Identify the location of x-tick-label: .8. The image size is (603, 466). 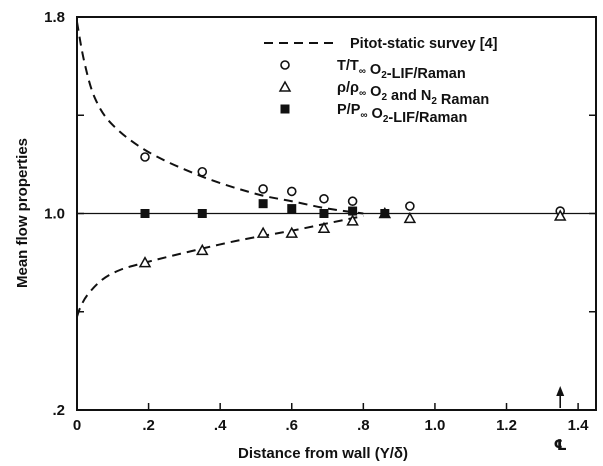
(363, 425).